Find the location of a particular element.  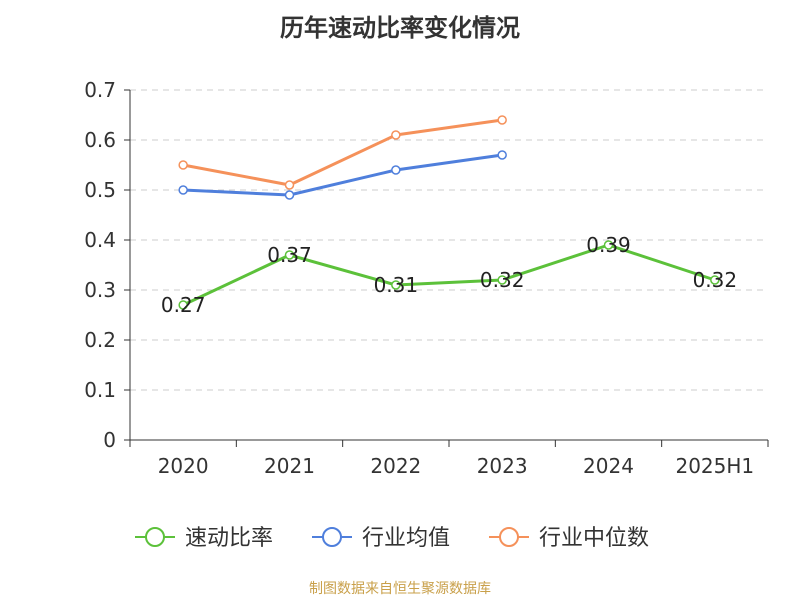

y-tick-label: 0 is located at coordinates (109, 440).